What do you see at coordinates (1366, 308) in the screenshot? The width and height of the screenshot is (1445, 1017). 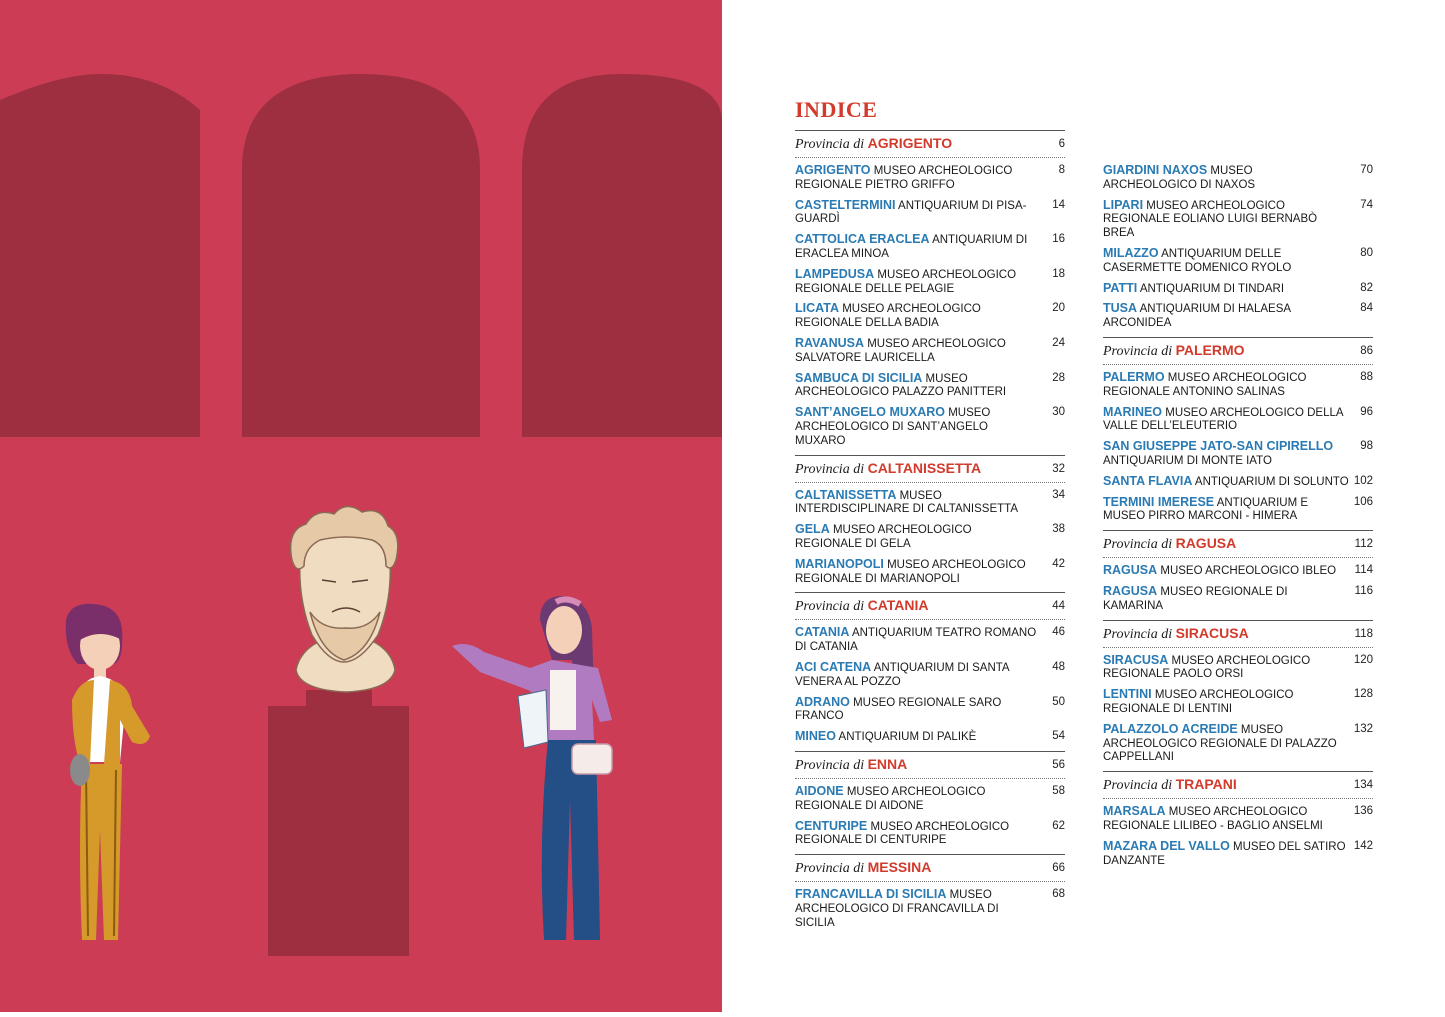 I see `page-number: 84` at bounding box center [1366, 308].